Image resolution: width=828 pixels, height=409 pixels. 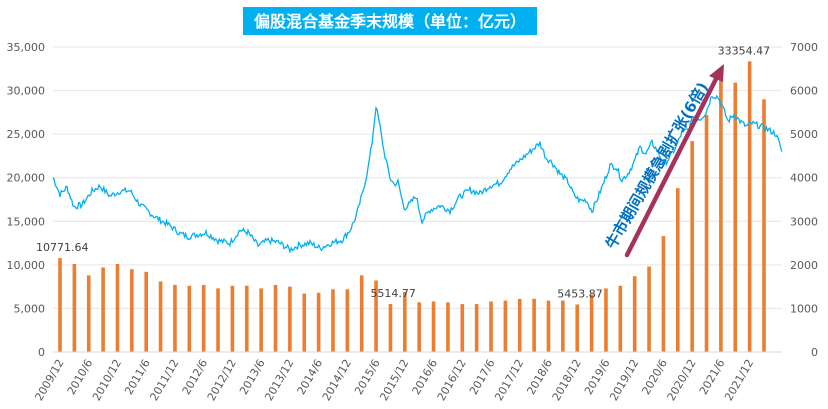 I want to click on data-label: 10771.64, so click(x=62, y=247).